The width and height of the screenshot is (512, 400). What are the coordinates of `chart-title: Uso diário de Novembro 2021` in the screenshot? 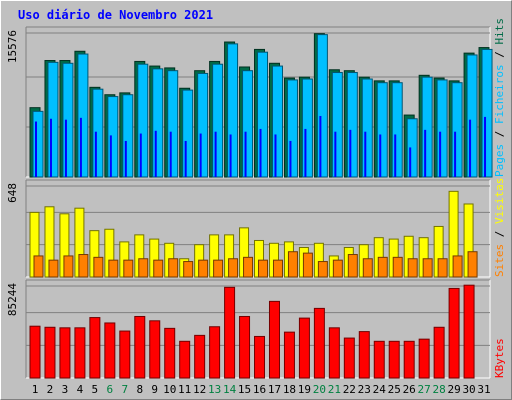 It's located at (115, 15).